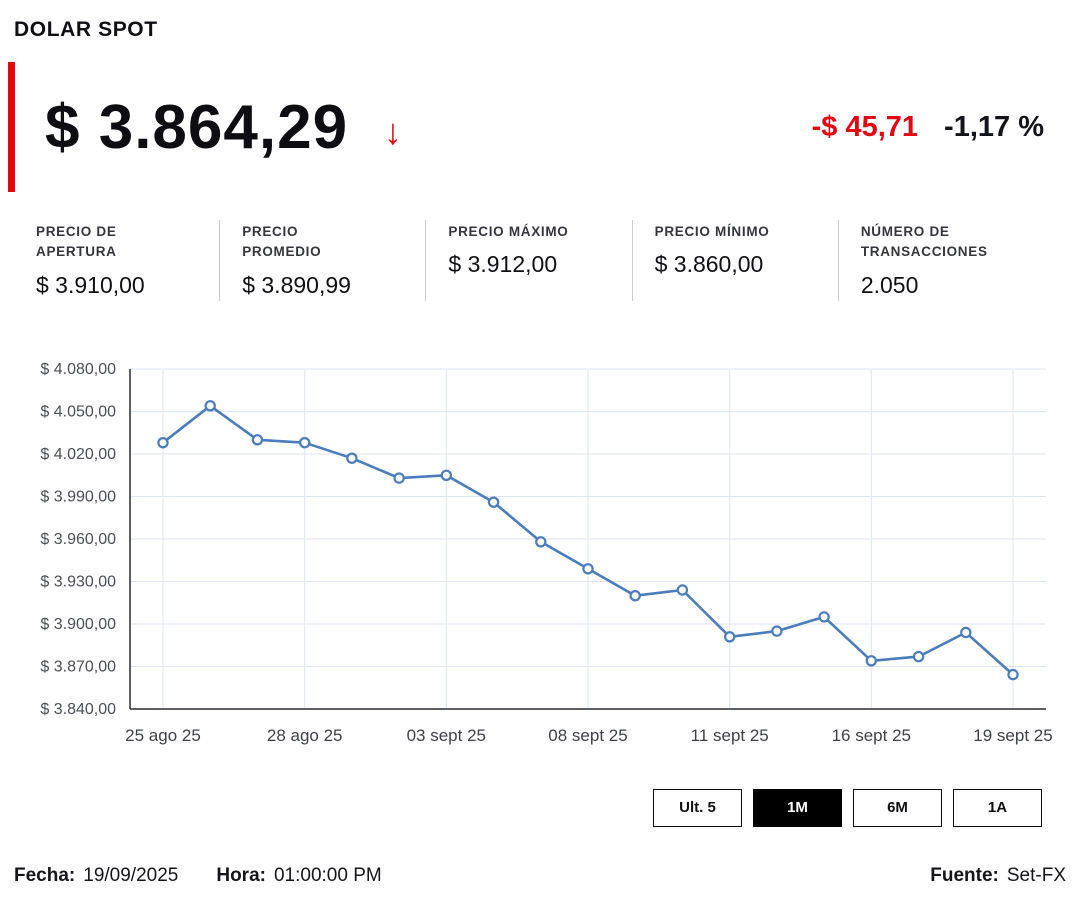 The width and height of the screenshot is (1080, 900). I want to click on stat-precio-minimo: PRECIO MÍNIMO $ 3.860,00, so click(734, 260).